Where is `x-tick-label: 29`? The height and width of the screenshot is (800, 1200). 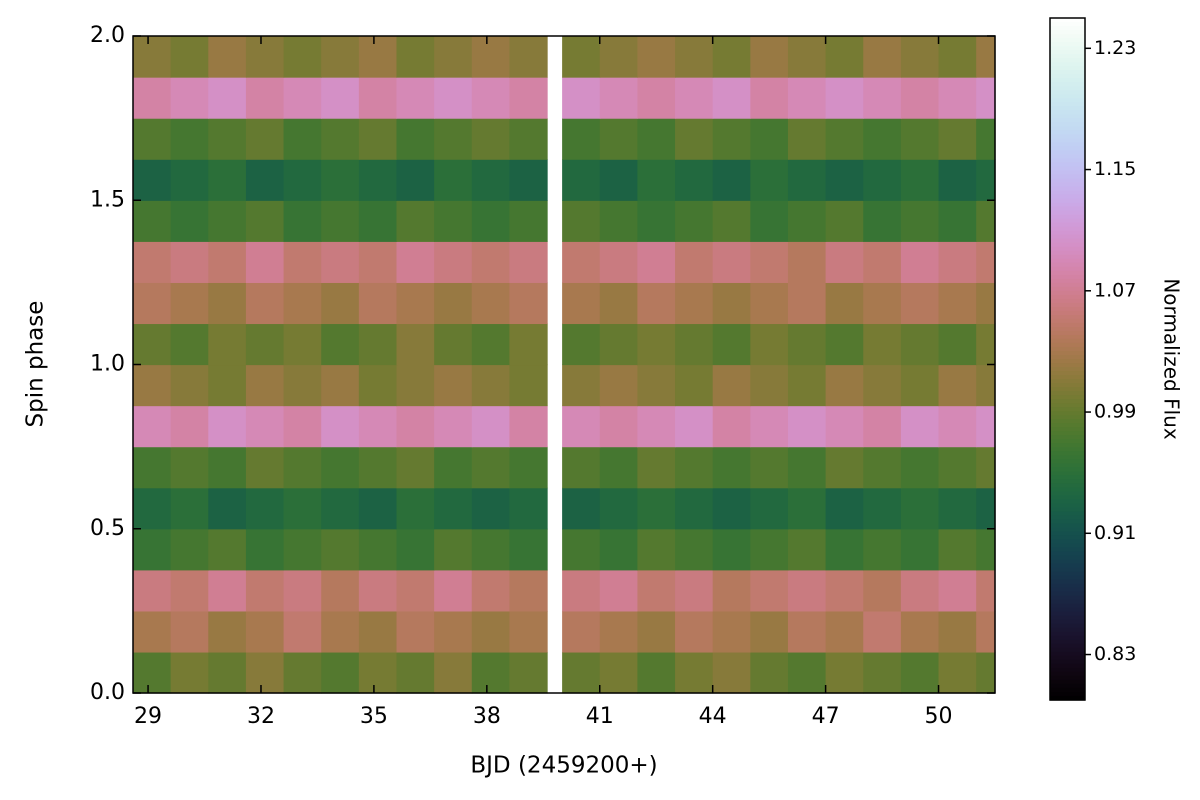 x-tick-label: 29 is located at coordinates (148, 716).